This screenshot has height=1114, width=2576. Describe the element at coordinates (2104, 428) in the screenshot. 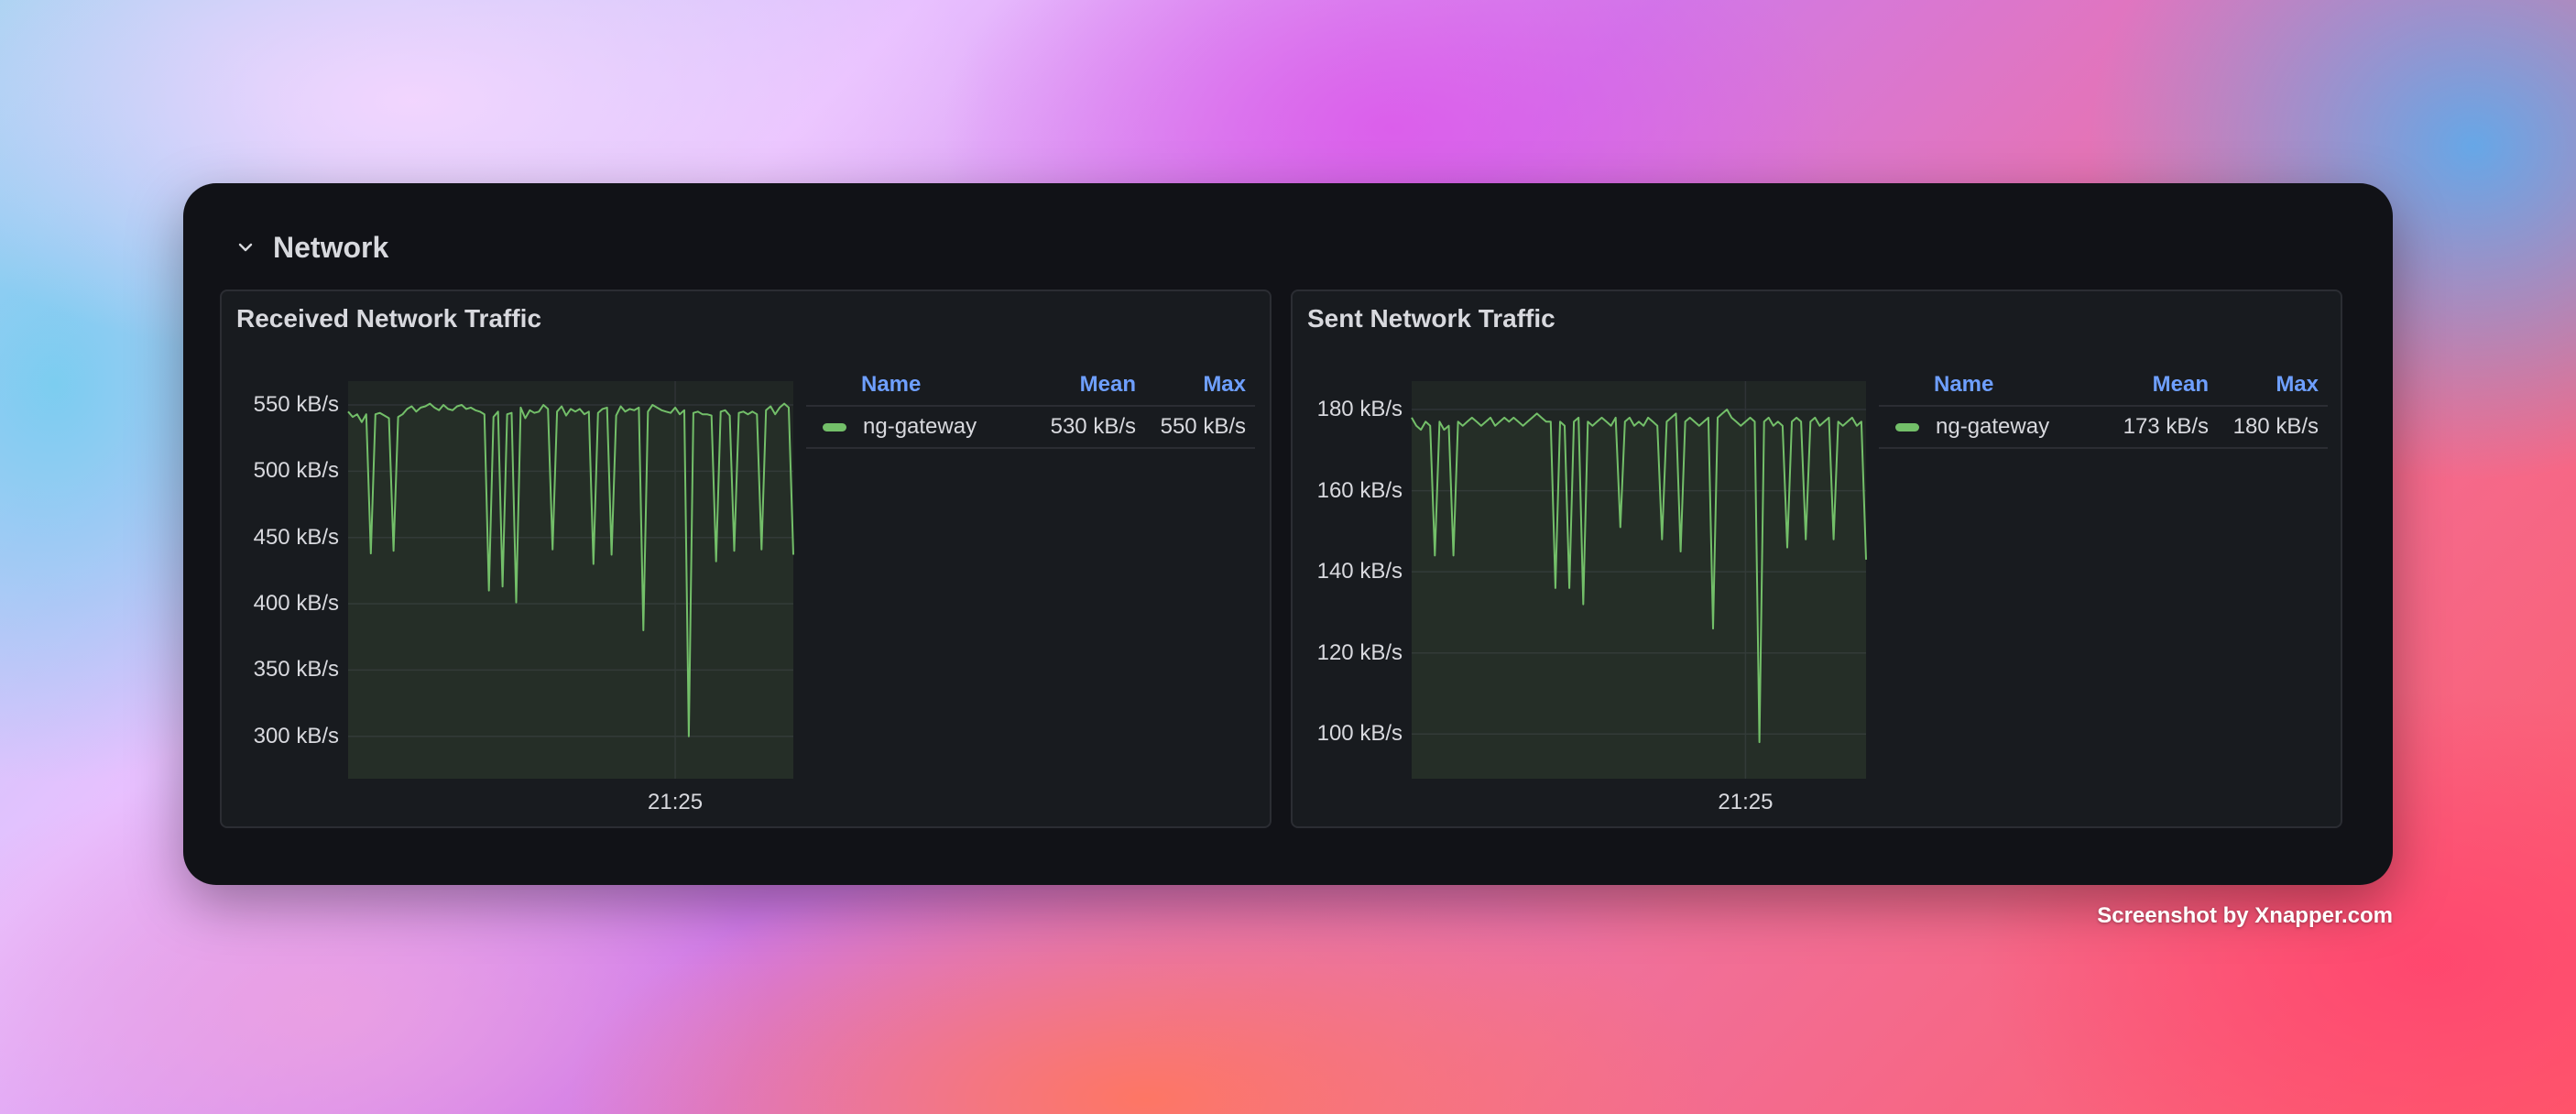

I see `legend-row: ng-gateway 173 kB/s 180 kB/s` at that location.